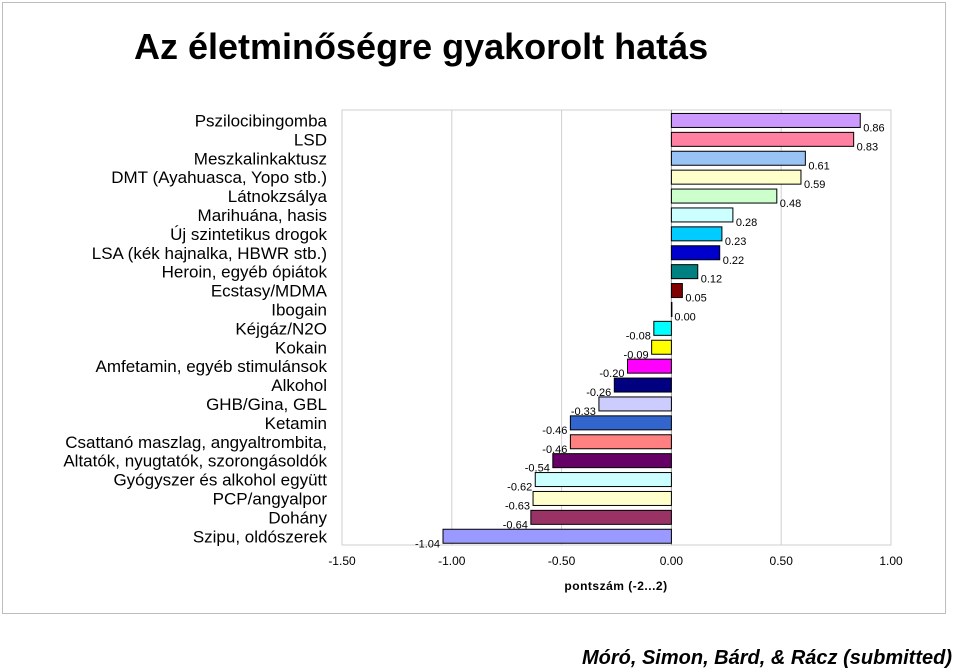 Image resolution: width=960 pixels, height=672 pixels. I want to click on category-label: Látnokzsálya, so click(278, 196).